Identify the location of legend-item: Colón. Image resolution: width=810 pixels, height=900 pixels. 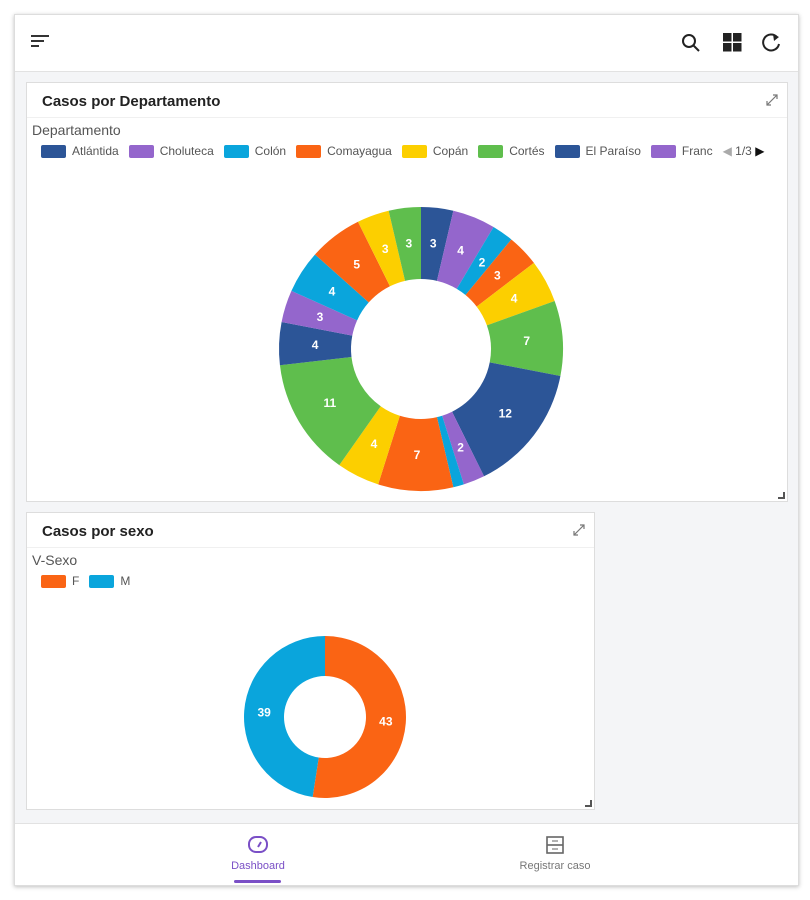
(255, 151).